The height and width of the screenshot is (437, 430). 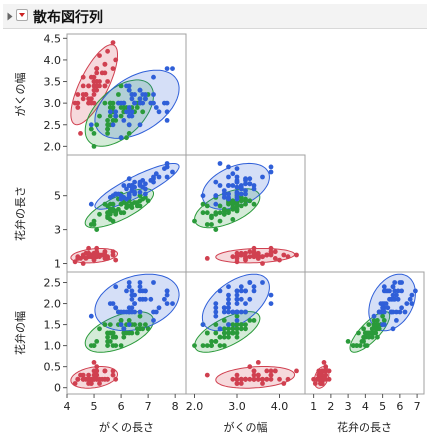 What do you see at coordinates (53, 125) in the screenshot?
I see `y-tick-label: 2.5` at bounding box center [53, 125].